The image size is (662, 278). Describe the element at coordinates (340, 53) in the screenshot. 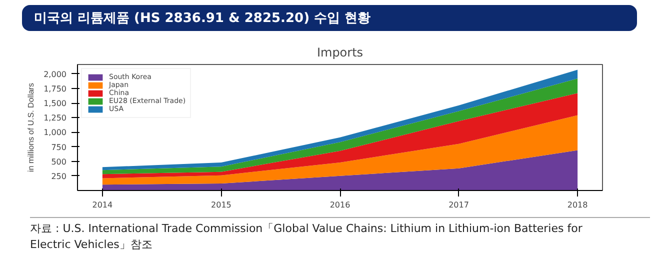

I see `chart-subtitle: Imports` at that location.